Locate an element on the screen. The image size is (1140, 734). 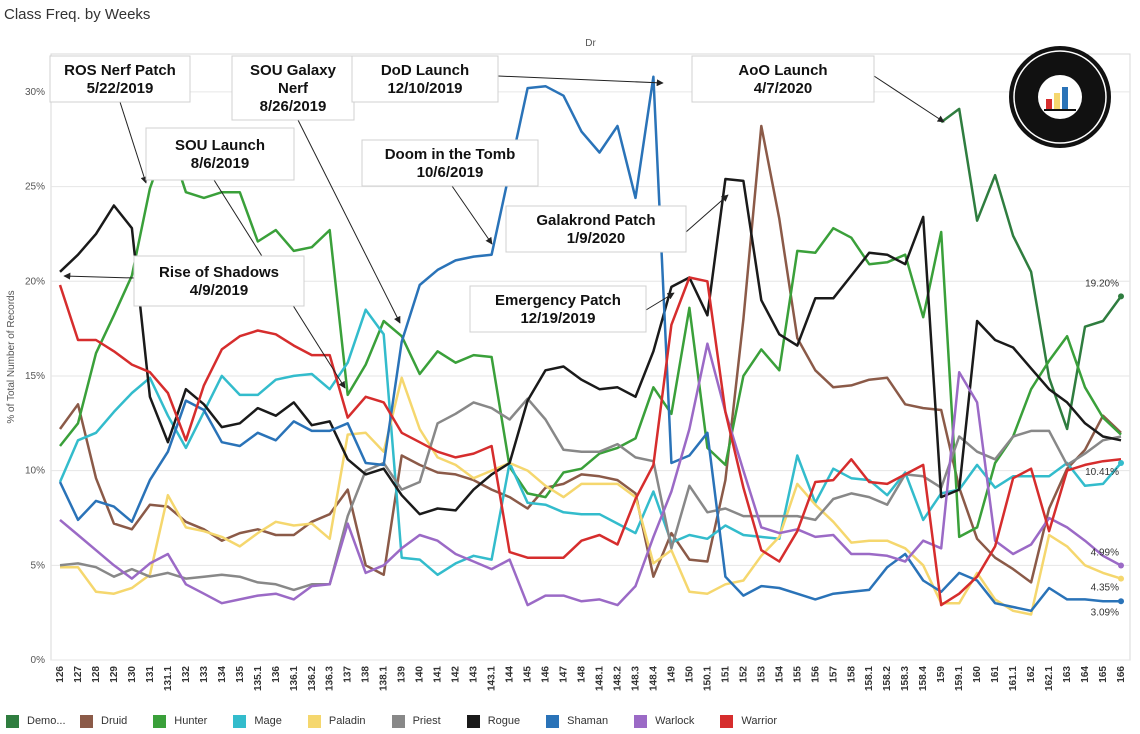
end-labels: 19.20% 10.41% 4.99% 4.35% 3.09% is located at coordinates (1105, 448).